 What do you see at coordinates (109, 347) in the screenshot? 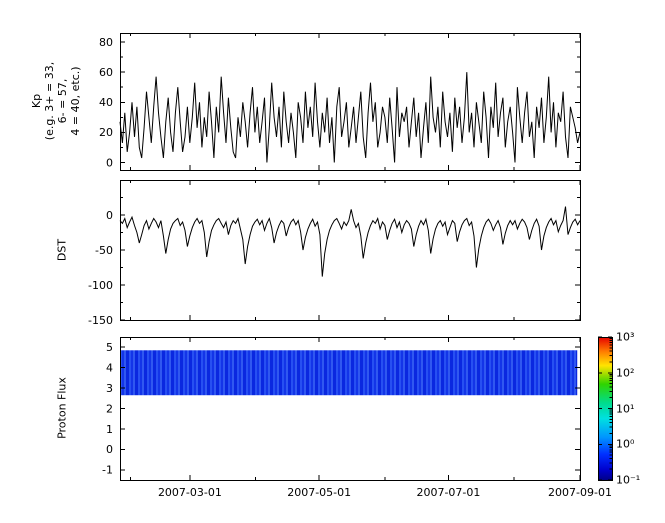
I see `proton-flux-y-tick-label: 5` at bounding box center [109, 347].